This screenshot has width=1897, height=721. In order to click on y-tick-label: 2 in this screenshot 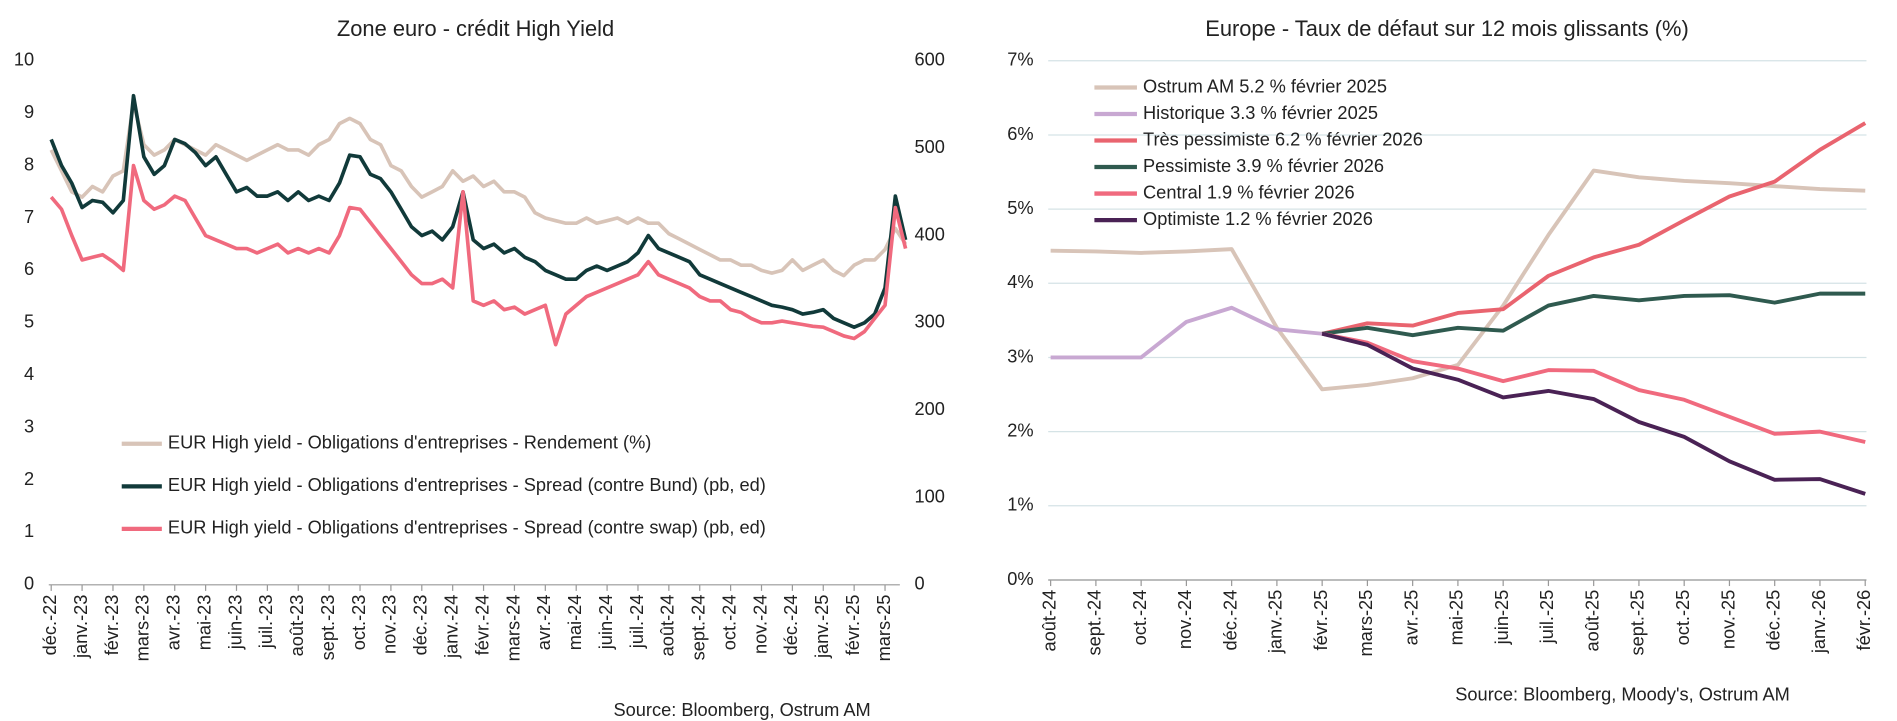, I will do `click(29, 478)`.